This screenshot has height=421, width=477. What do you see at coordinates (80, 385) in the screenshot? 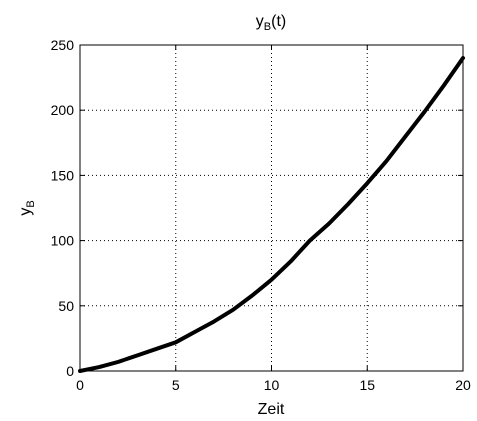
I see `x-tick-label: 0` at bounding box center [80, 385].